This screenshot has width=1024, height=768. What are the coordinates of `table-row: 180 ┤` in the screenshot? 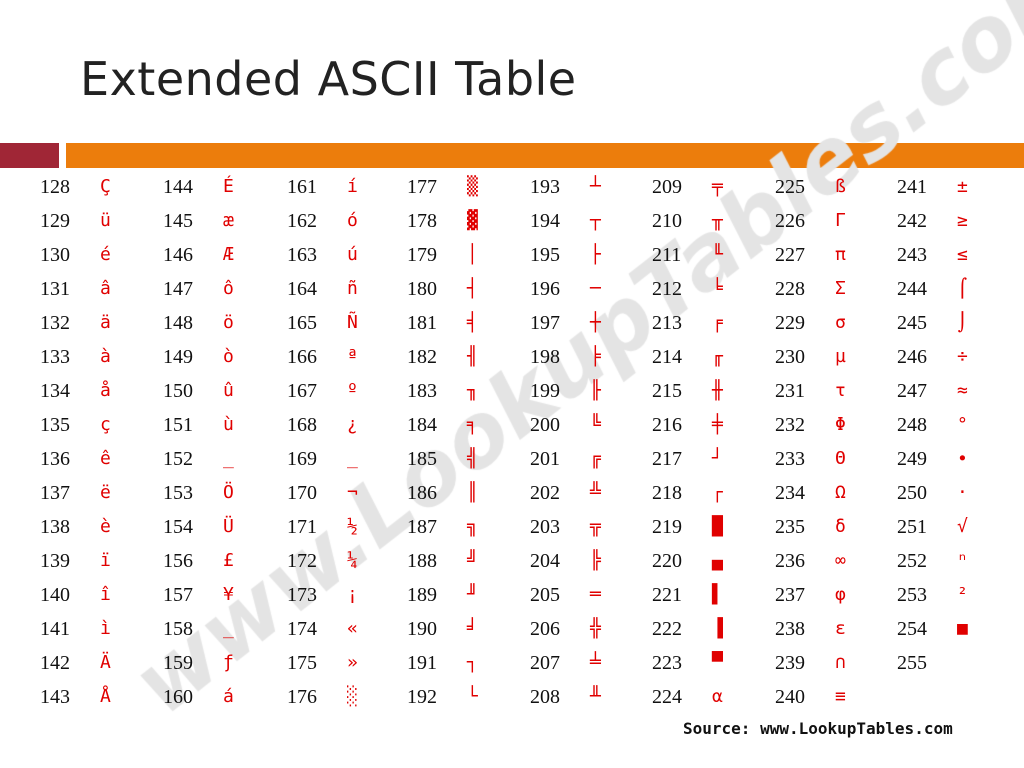 It's located at (467, 291).